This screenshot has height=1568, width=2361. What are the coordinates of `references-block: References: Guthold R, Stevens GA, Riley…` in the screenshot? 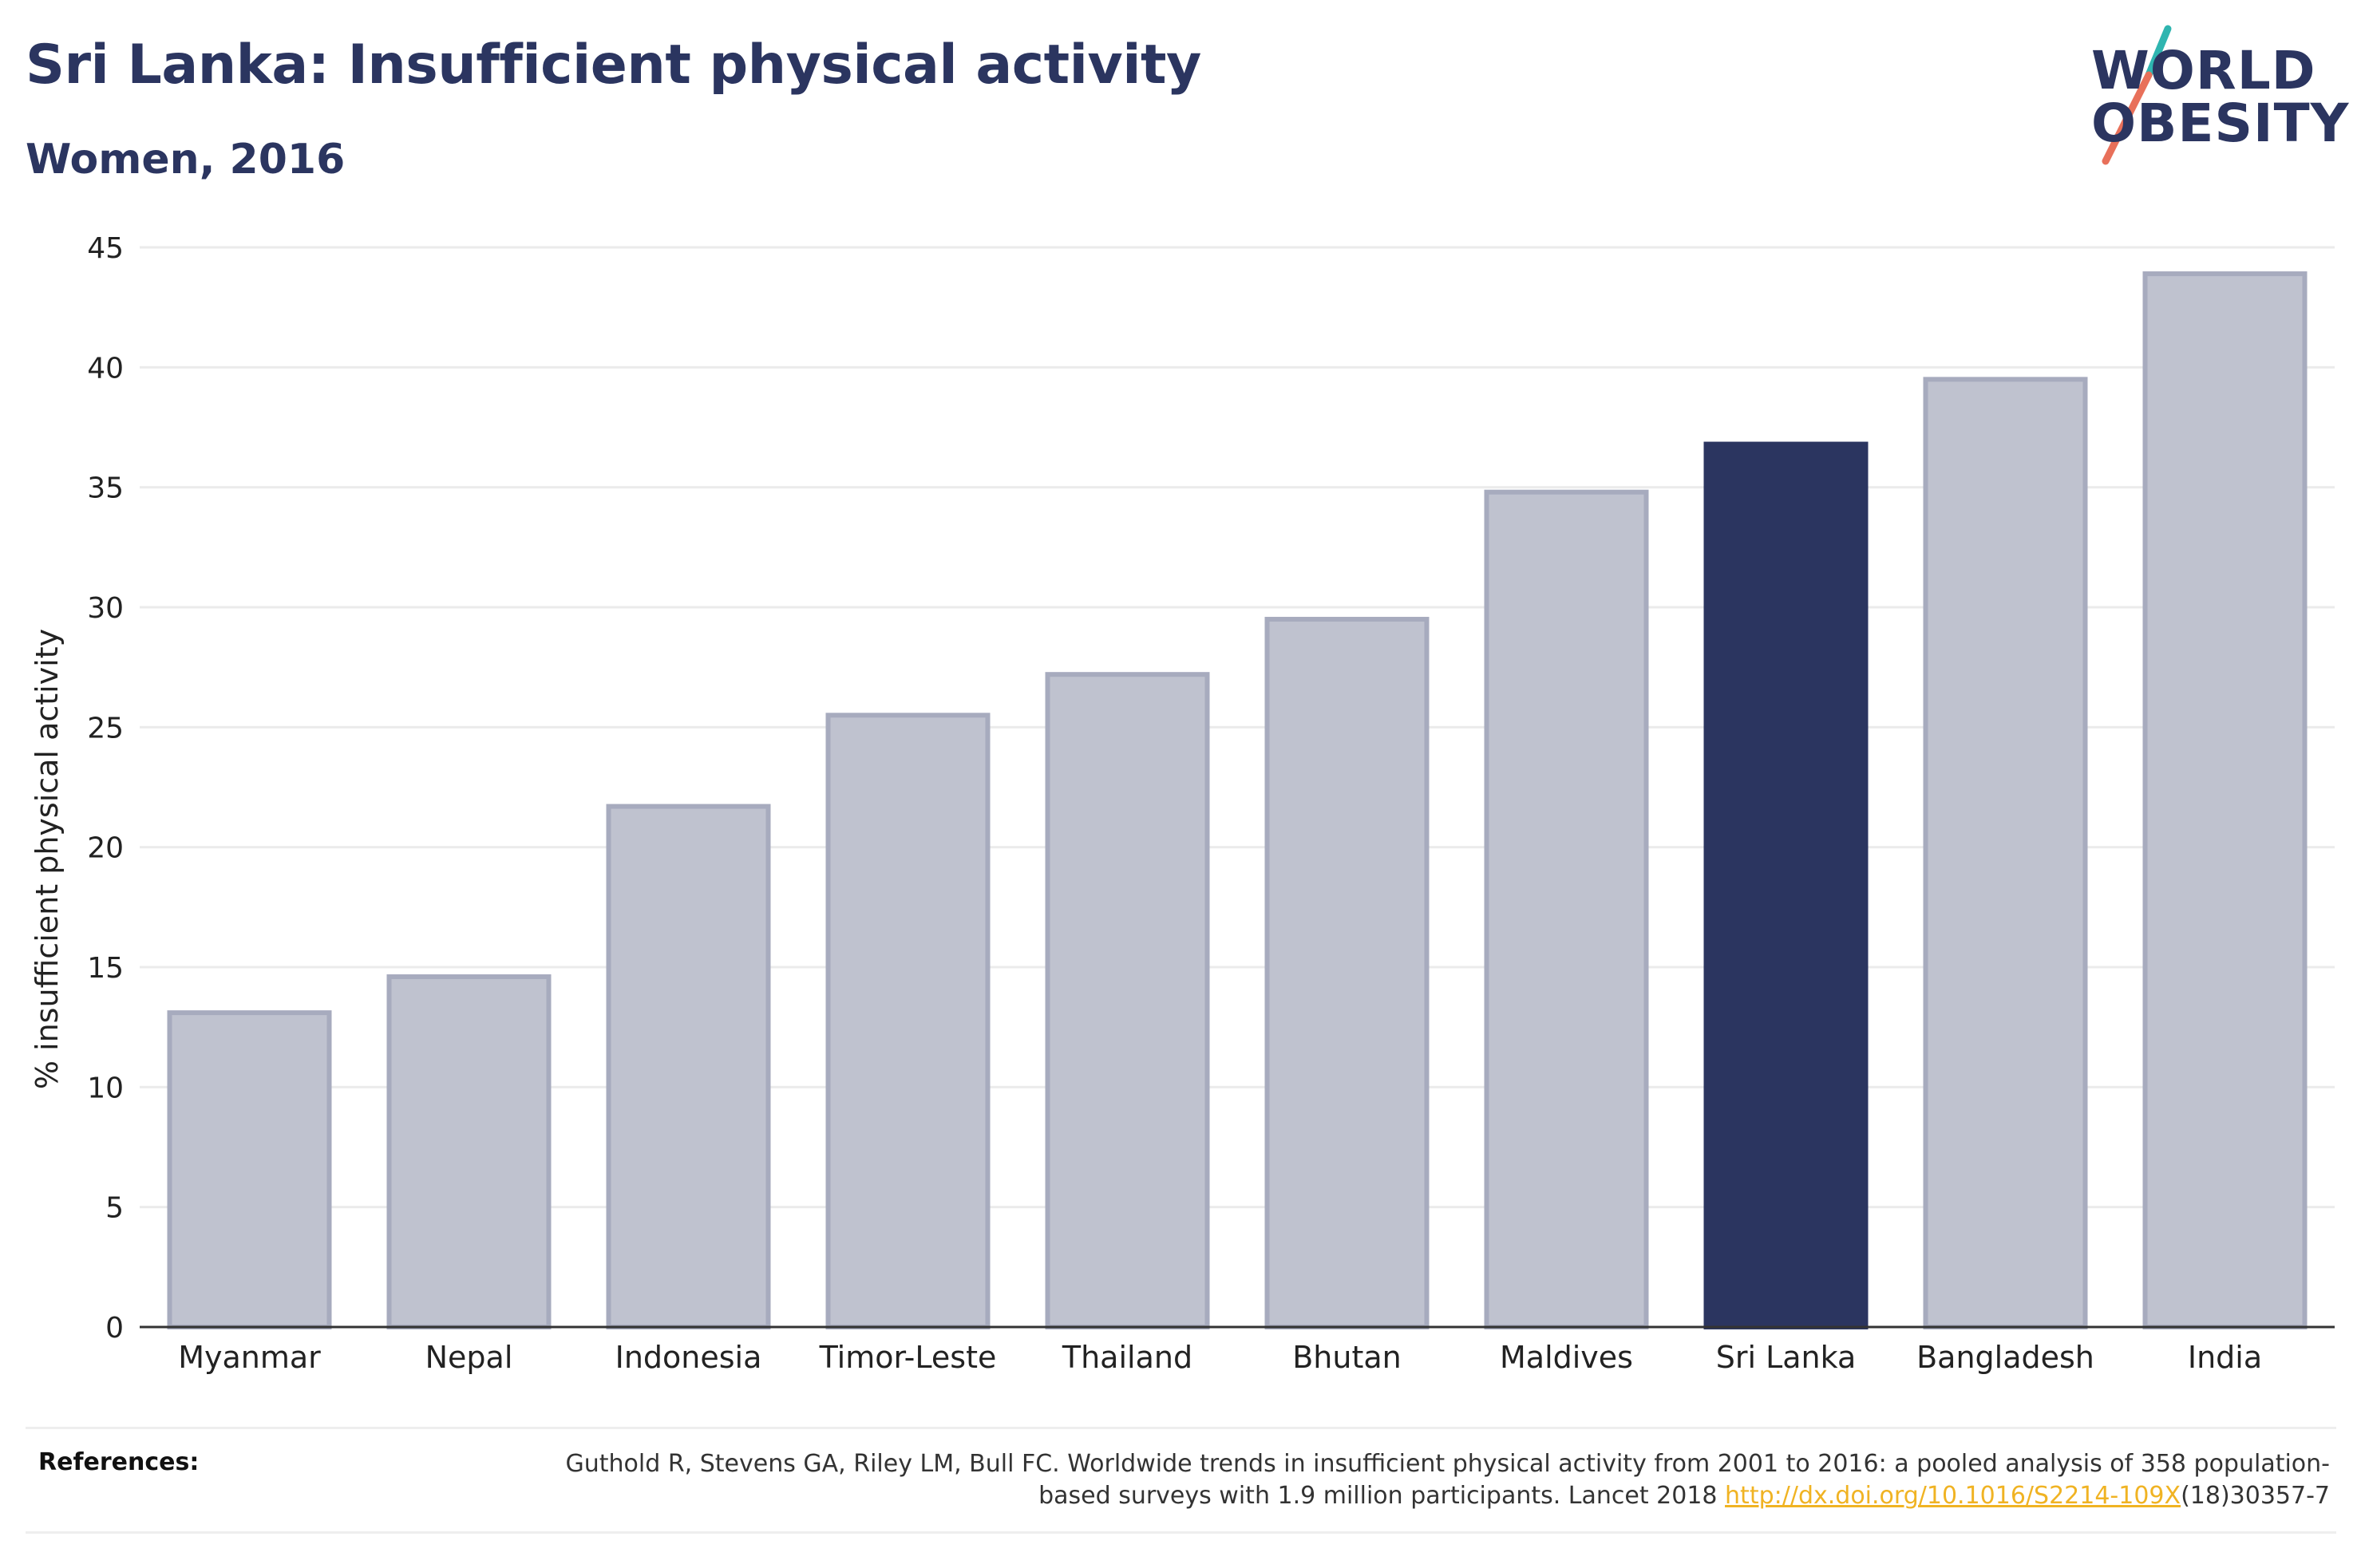 It's located at (1181, 1480).